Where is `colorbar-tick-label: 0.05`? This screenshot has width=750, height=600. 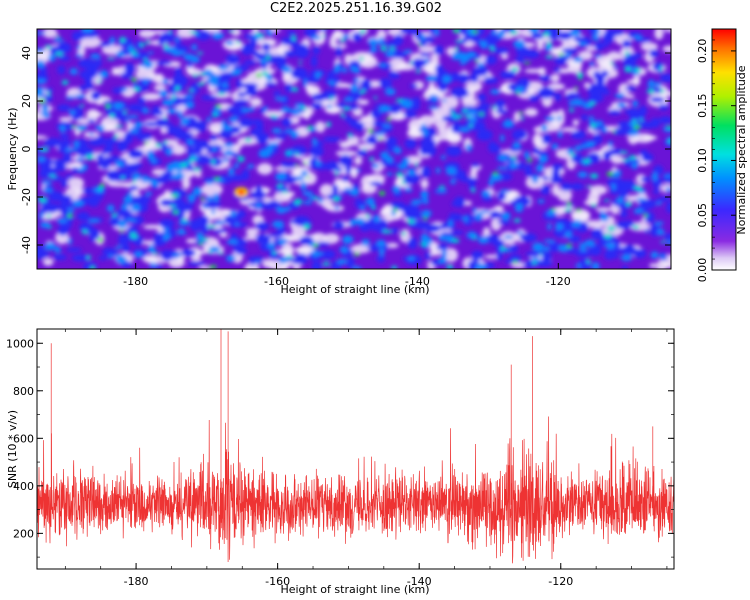
colorbar-tick-label: 0.05 is located at coordinates (702, 215).